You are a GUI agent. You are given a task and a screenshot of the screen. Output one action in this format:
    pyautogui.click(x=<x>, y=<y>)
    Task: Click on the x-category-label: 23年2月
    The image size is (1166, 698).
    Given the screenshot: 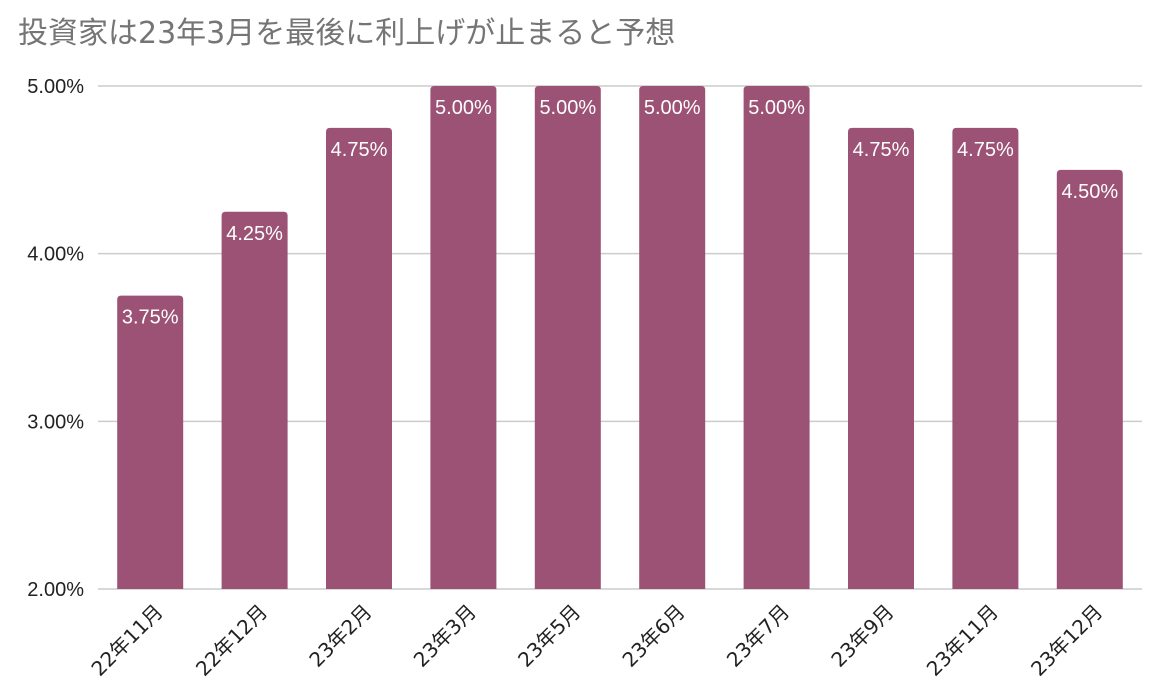 What is the action you would take?
    pyautogui.click(x=340, y=636)
    